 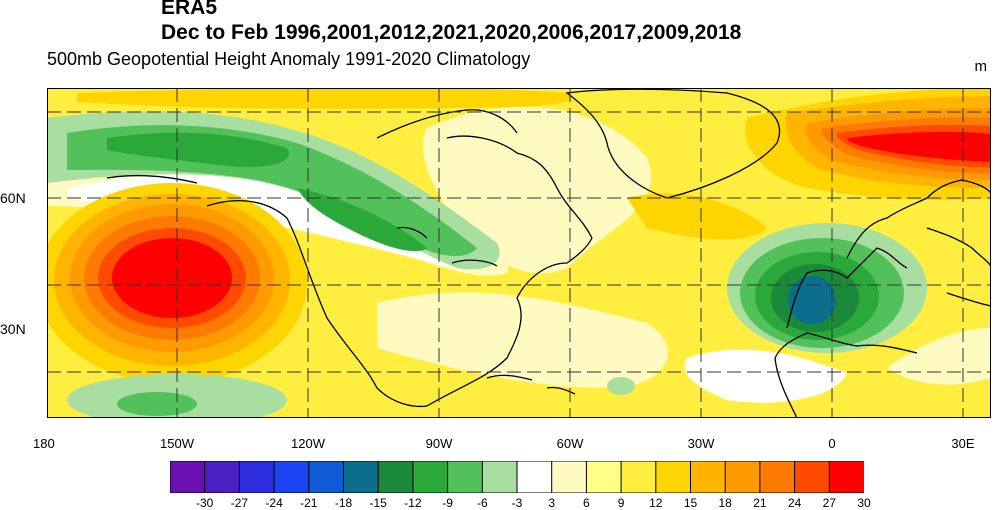 What do you see at coordinates (981, 66) in the screenshot?
I see `unit-label: m` at bounding box center [981, 66].